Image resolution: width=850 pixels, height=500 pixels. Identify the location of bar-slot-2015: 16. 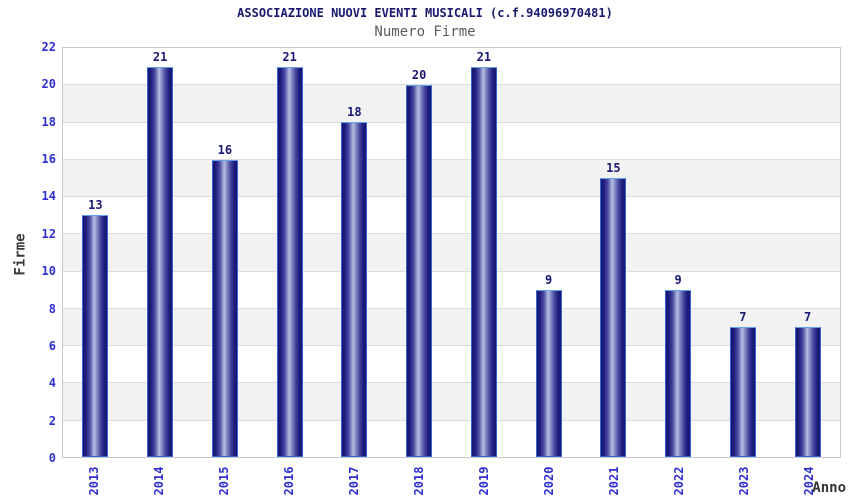
(225, 252).